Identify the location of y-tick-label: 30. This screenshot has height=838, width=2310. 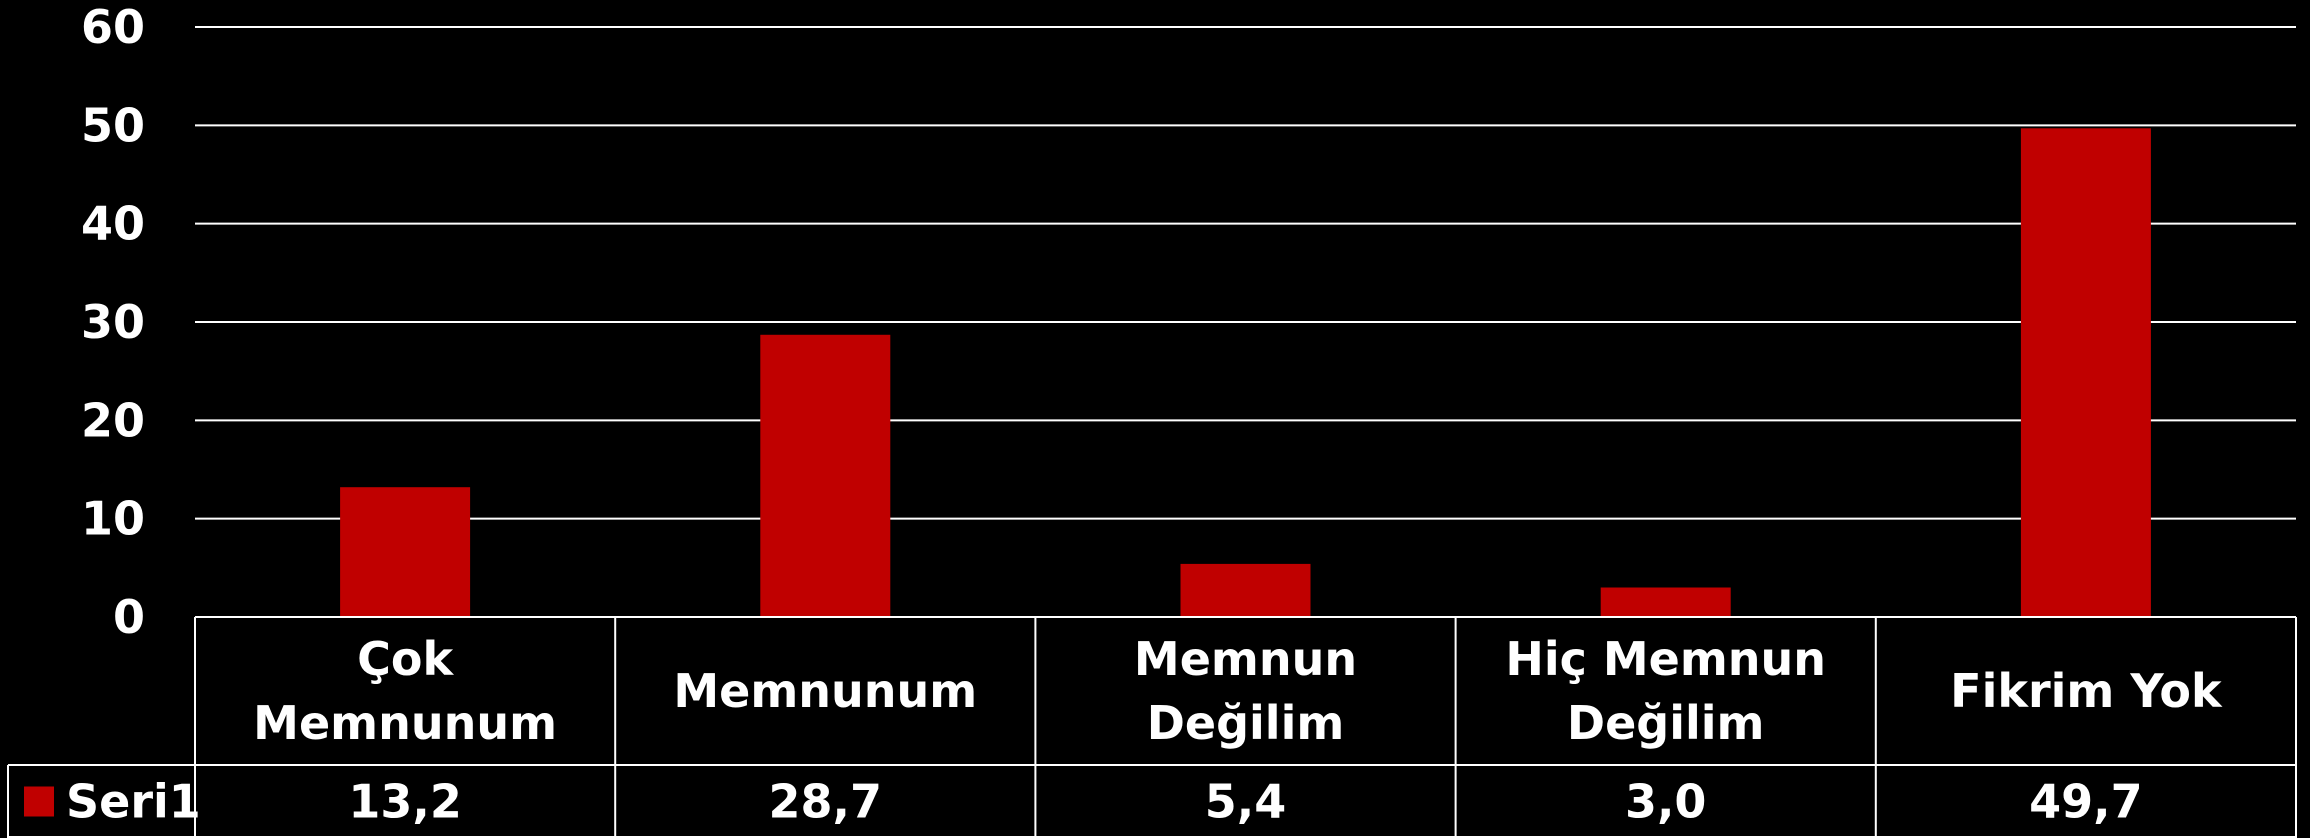
(113, 322).